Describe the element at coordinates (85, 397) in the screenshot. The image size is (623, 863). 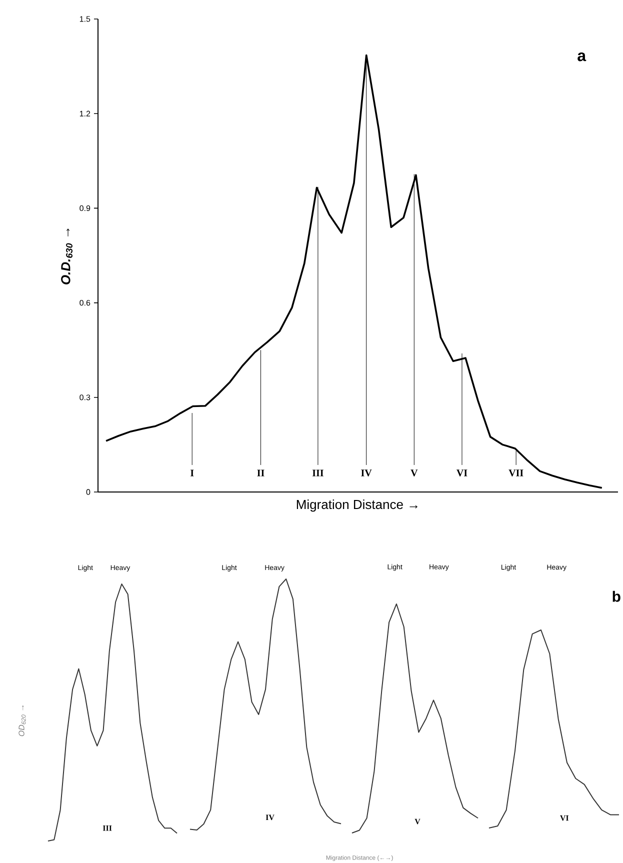
I see `y-tick-label: 0.3` at that location.